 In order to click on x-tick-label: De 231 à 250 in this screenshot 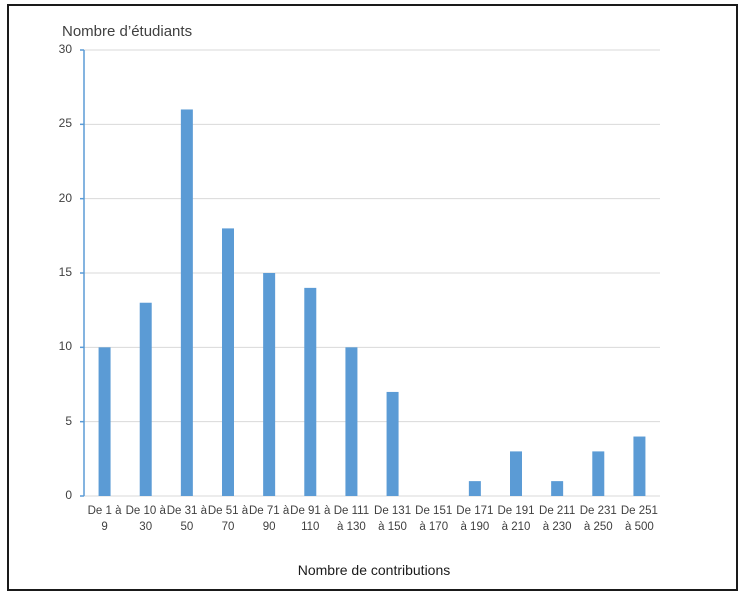, I will do `click(598, 519)`.